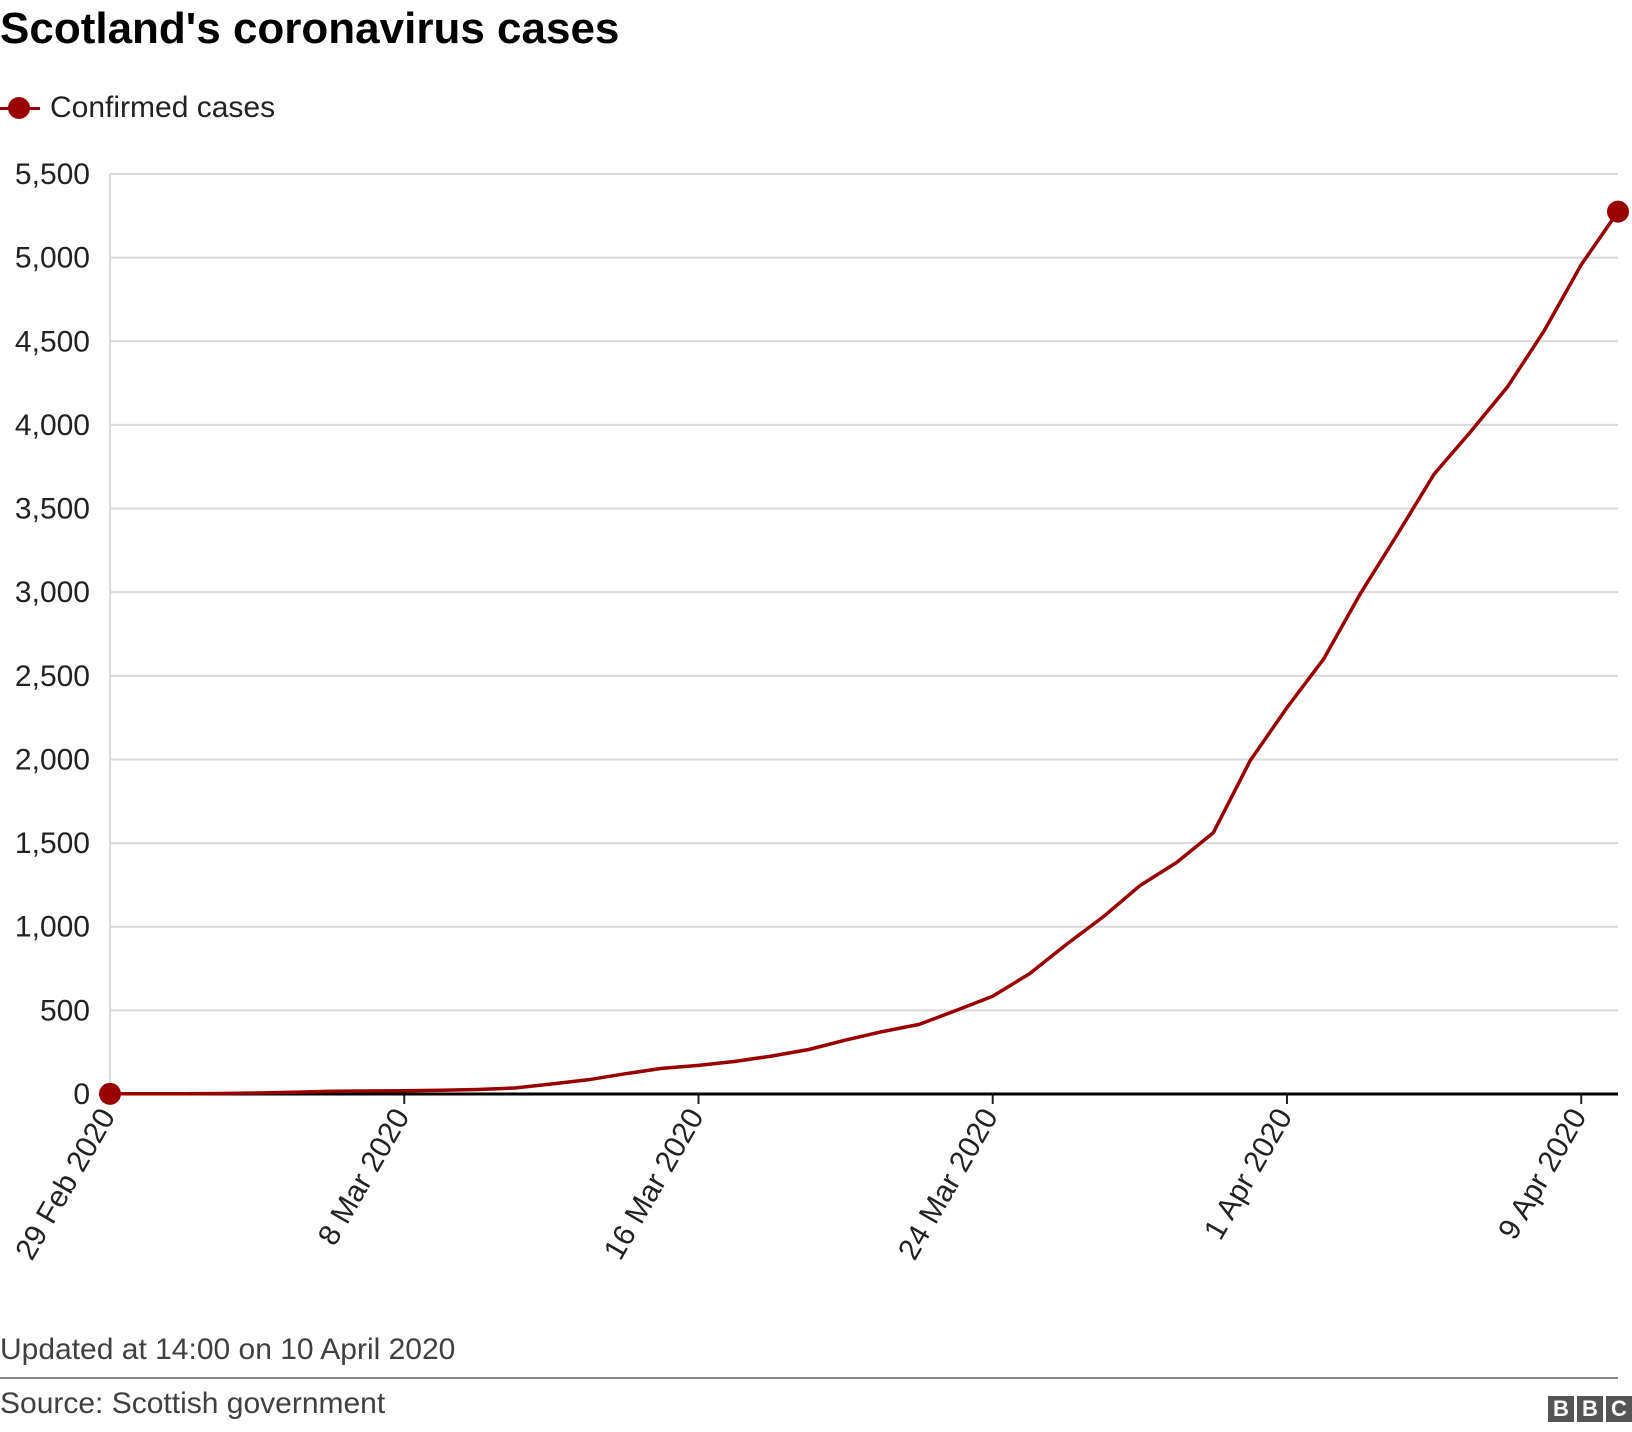  What do you see at coordinates (52, 425) in the screenshot?
I see `y-tick-label: 4,000` at bounding box center [52, 425].